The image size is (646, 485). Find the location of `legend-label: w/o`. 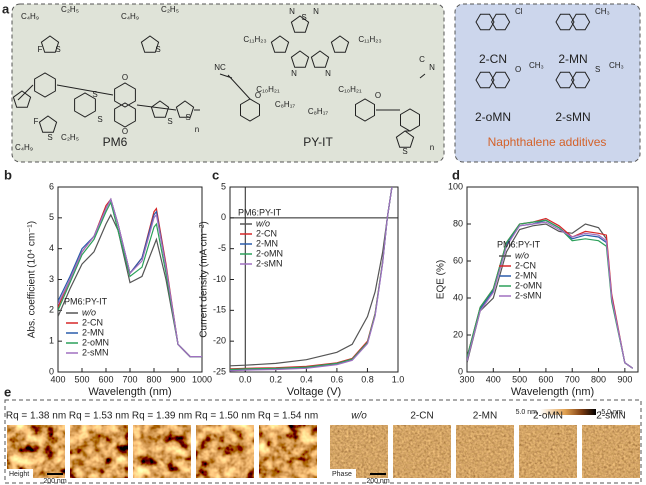

legend-label: w/o is located at coordinates (263, 223).